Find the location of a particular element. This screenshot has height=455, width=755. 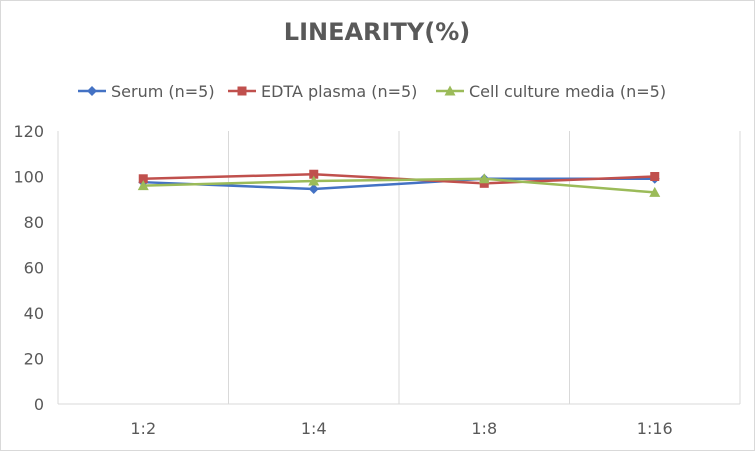

y-tick-label: 0 is located at coordinates (39, 404).